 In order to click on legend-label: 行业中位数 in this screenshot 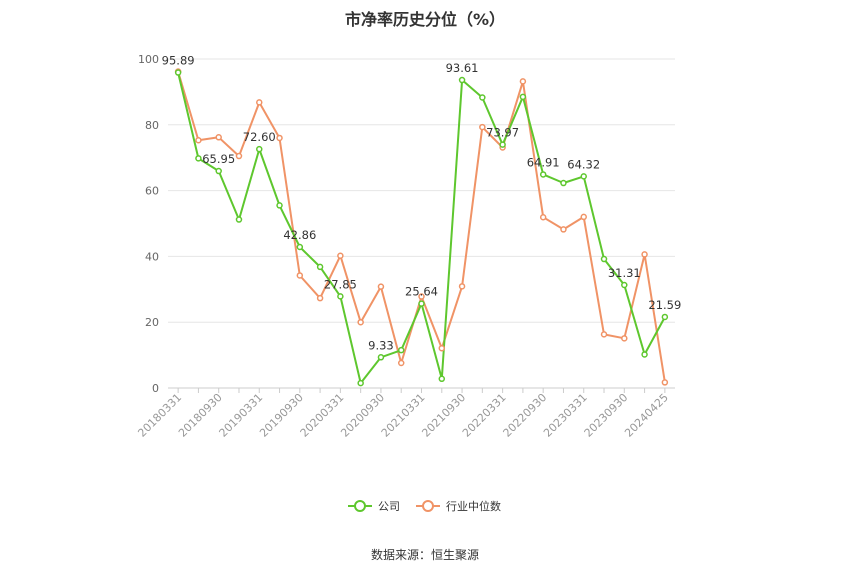, I will do `click(473, 506)`.